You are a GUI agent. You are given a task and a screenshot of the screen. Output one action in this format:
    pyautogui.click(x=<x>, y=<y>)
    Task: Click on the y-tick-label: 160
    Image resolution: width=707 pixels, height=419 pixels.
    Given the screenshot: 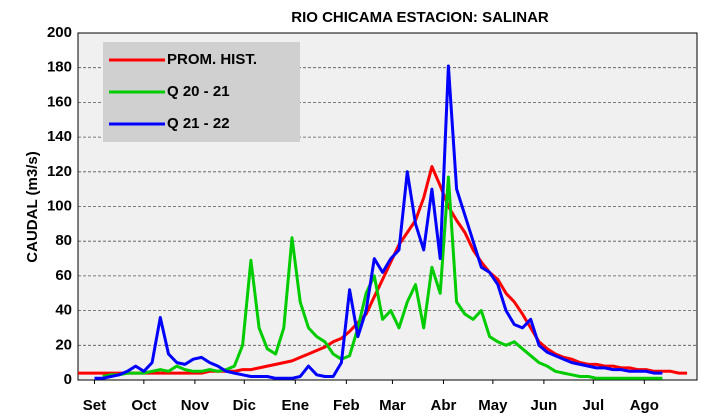 What is the action you would take?
    pyautogui.click(x=59, y=101)
    